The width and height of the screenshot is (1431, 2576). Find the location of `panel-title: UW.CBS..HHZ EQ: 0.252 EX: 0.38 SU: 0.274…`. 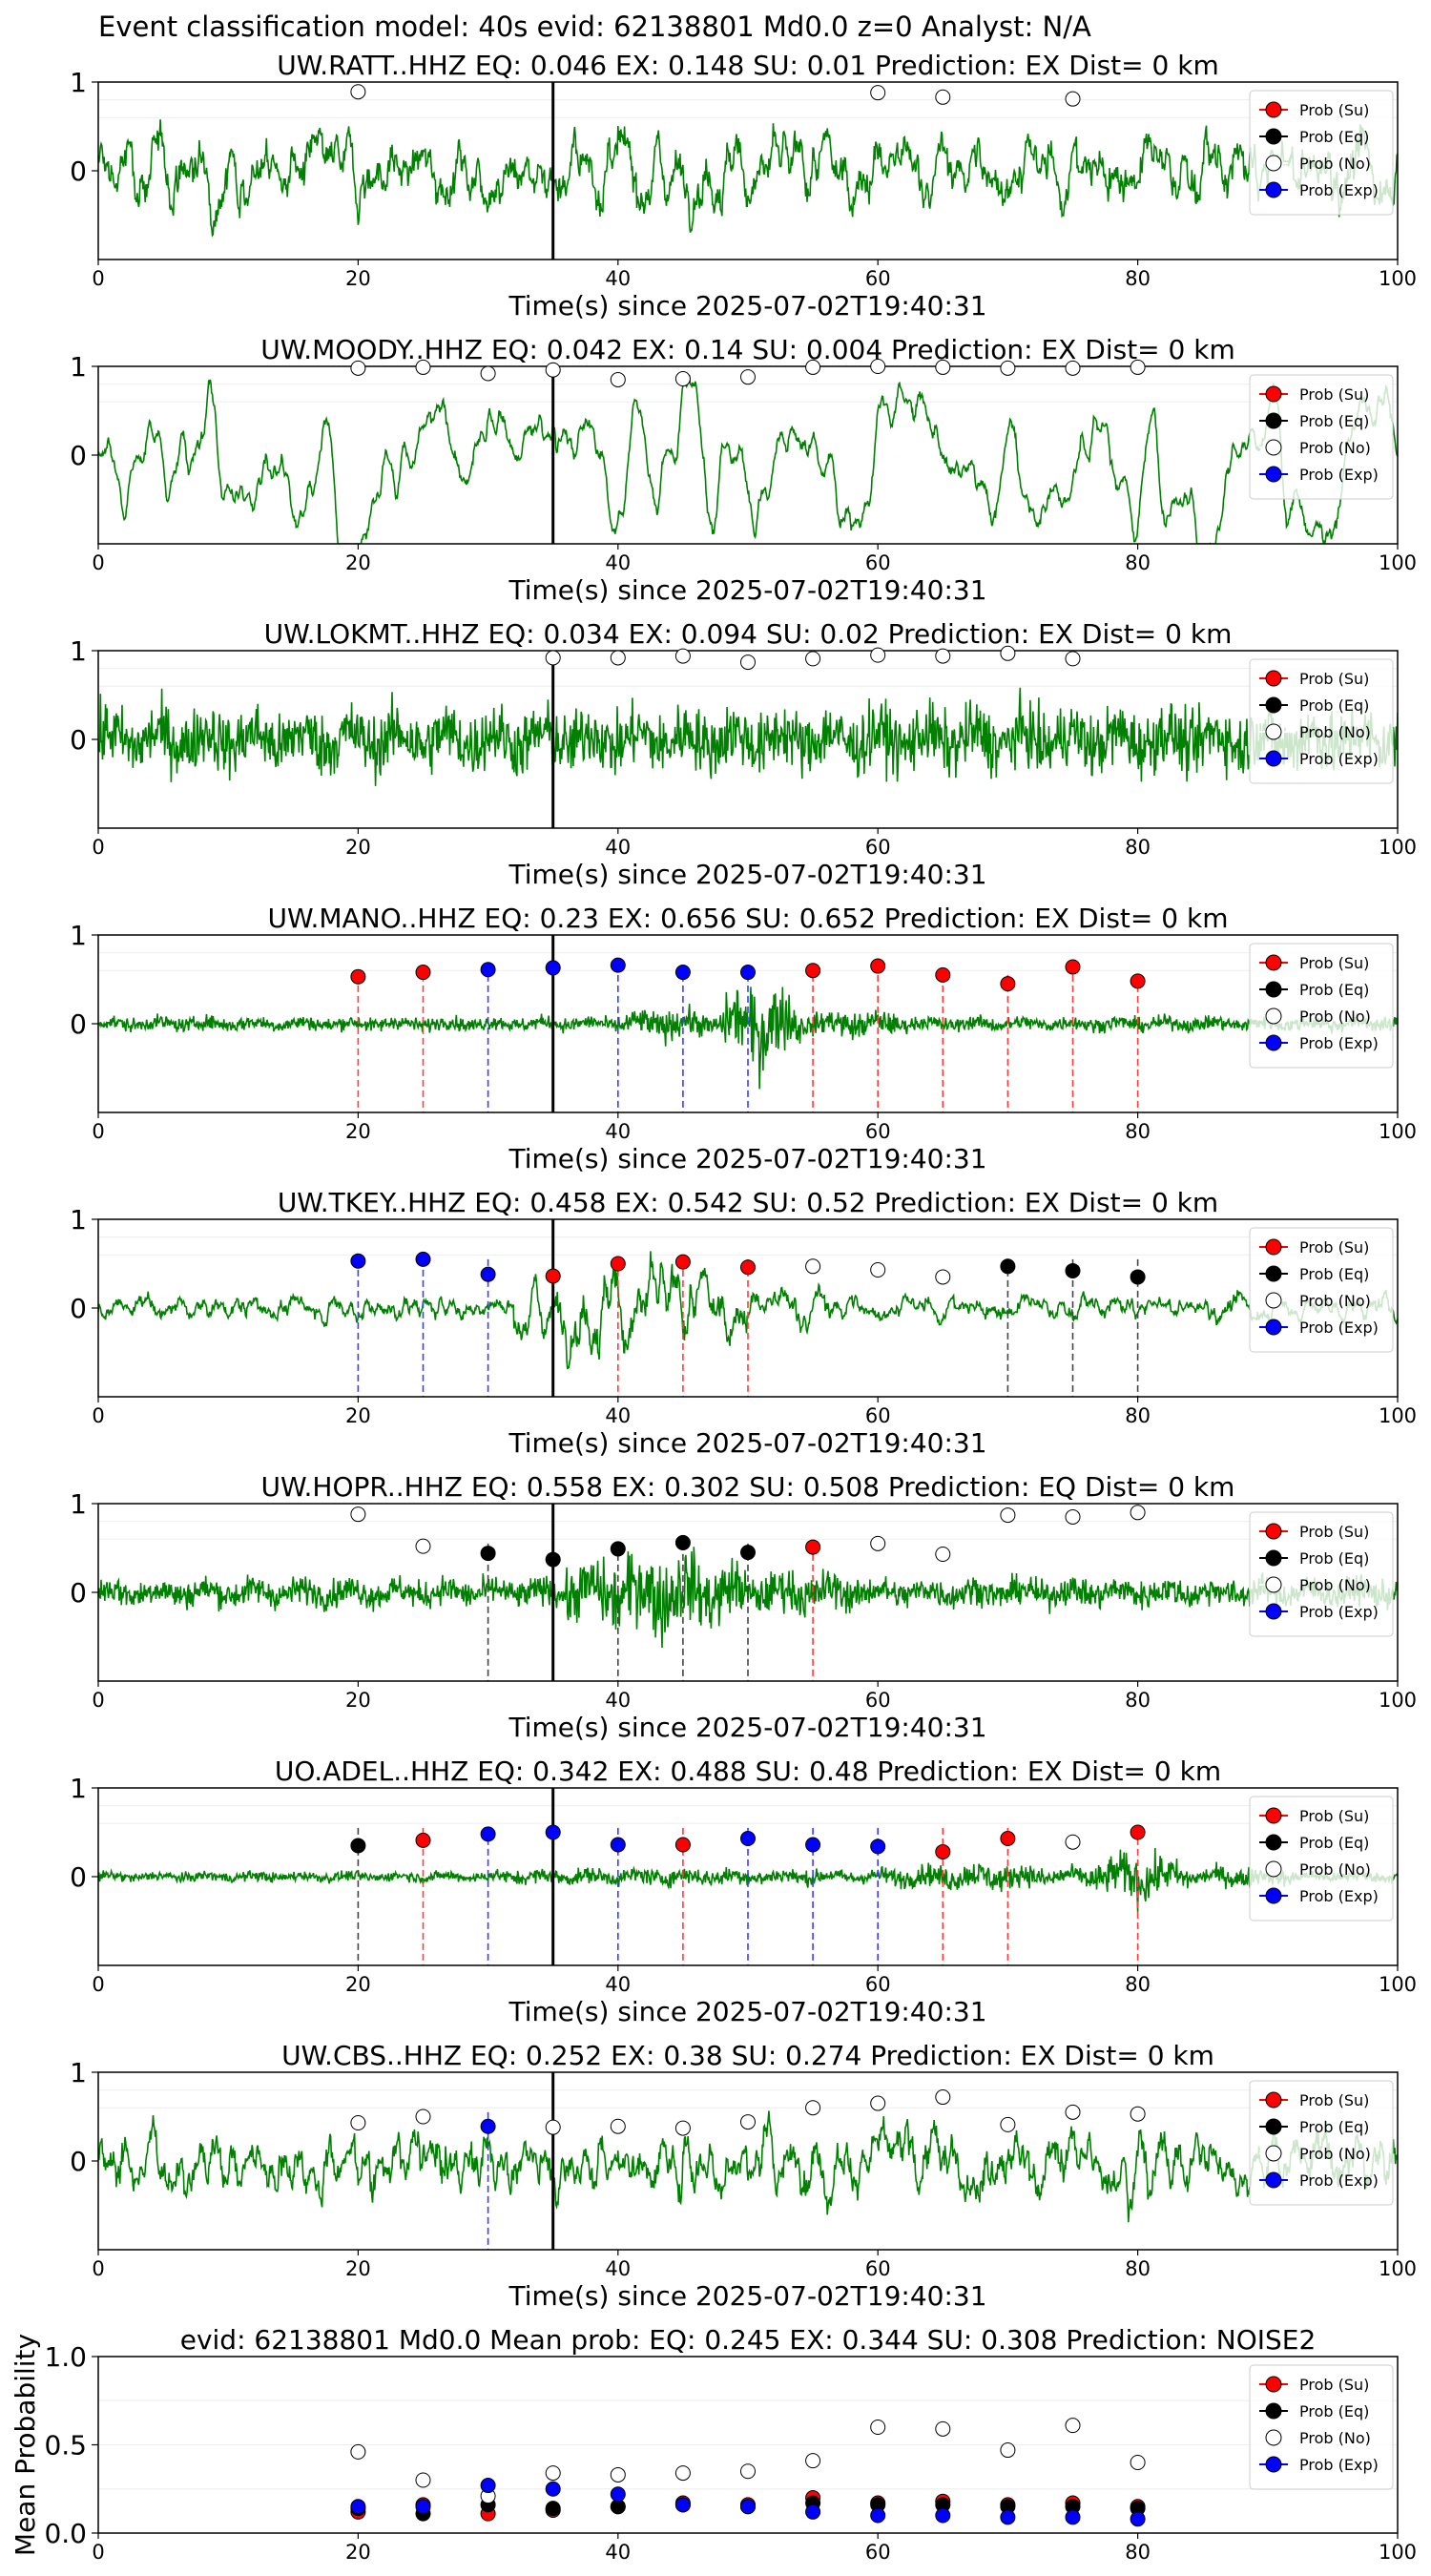

panel-title: UW.CBS..HHZ EQ: 0.252 EX: 0.38 SU: 0.274… is located at coordinates (747, 2055).